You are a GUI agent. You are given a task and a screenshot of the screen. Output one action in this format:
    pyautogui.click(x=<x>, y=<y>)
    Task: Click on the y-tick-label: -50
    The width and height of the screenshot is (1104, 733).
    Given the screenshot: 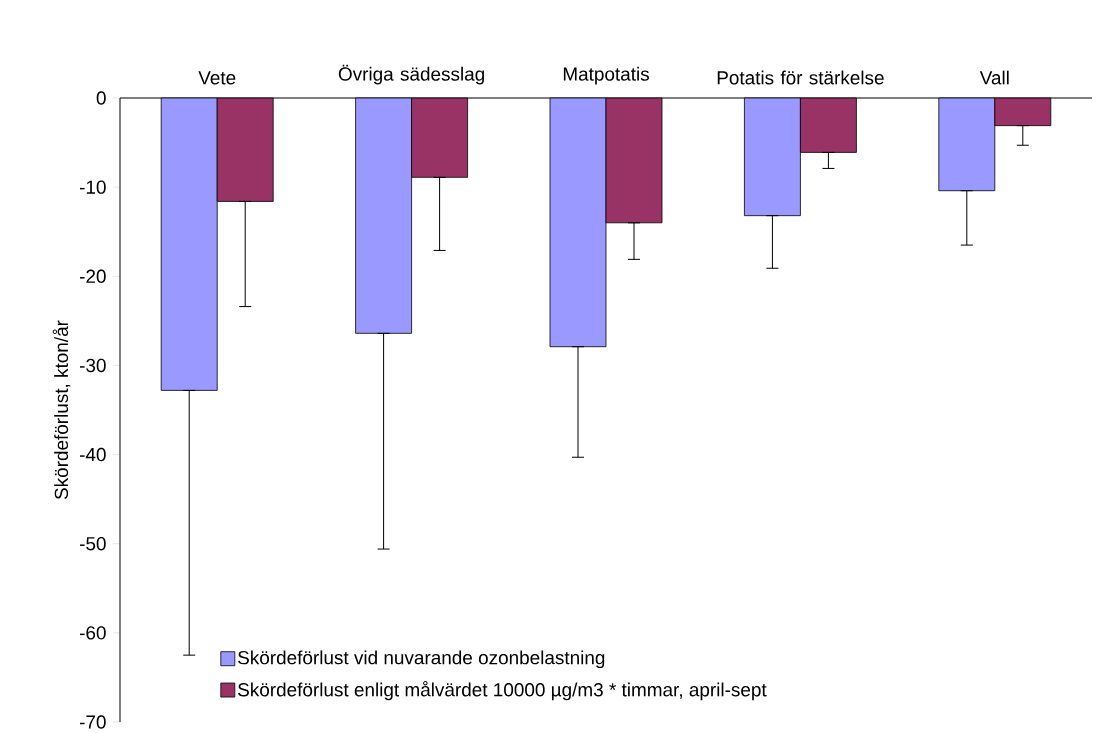 What is the action you would take?
    pyautogui.click(x=92, y=544)
    